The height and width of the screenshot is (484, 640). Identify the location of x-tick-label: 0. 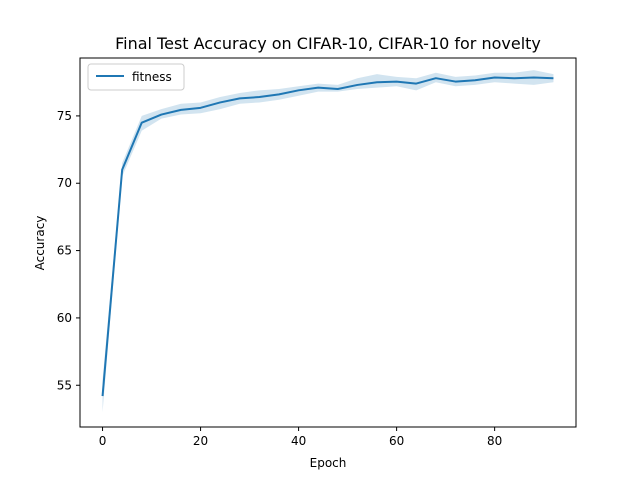
(103, 441).